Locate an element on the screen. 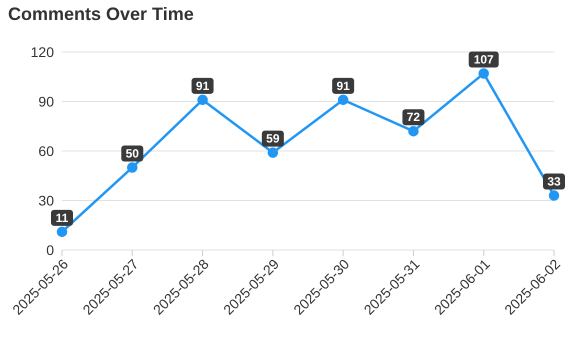  y-tick-label: 0 is located at coordinates (50, 250).